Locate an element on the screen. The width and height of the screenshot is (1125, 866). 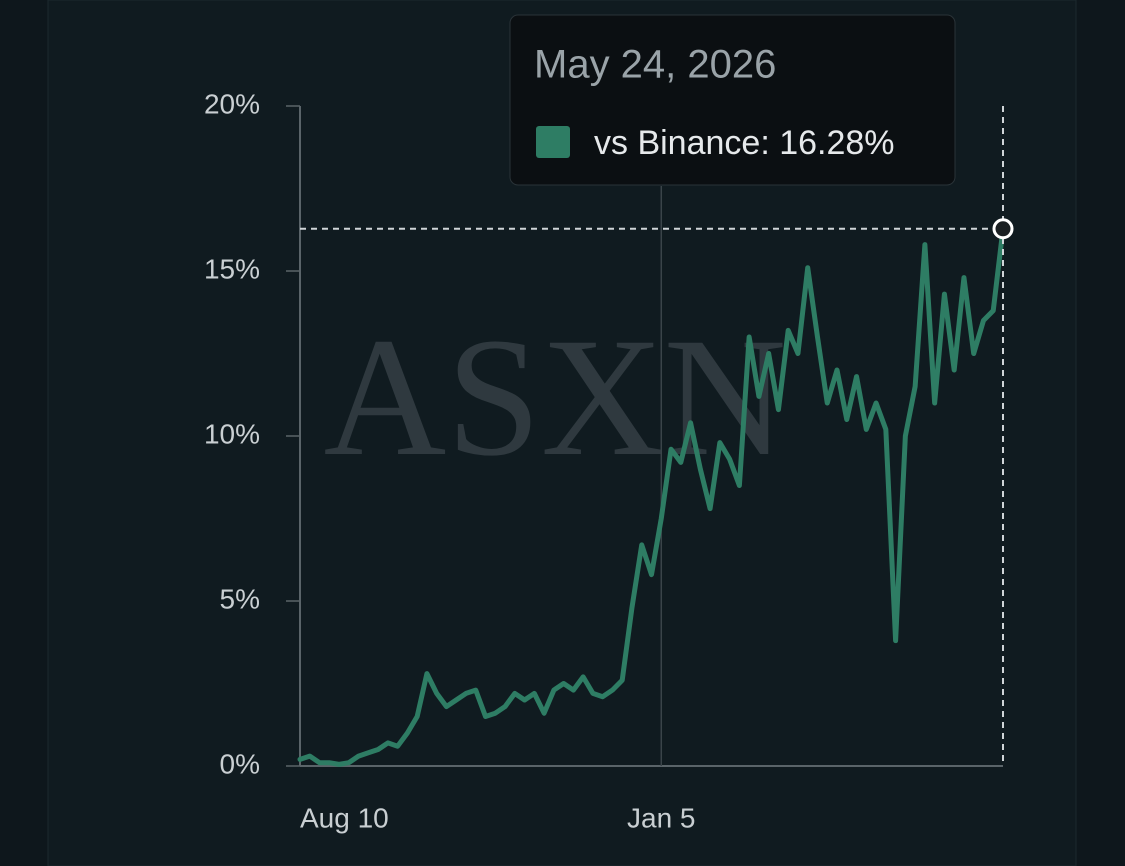
x-tick-label: Aug 10 is located at coordinates (344, 817).